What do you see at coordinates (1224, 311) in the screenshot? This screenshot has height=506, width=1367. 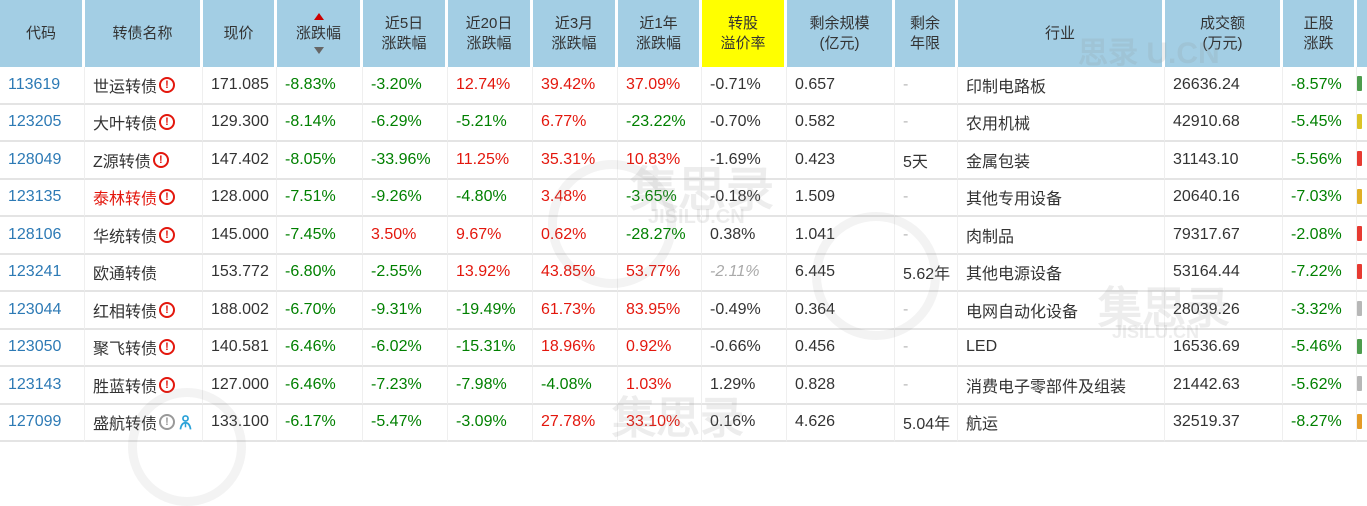 I see `turnover-cell: 28039.26` at bounding box center [1224, 311].